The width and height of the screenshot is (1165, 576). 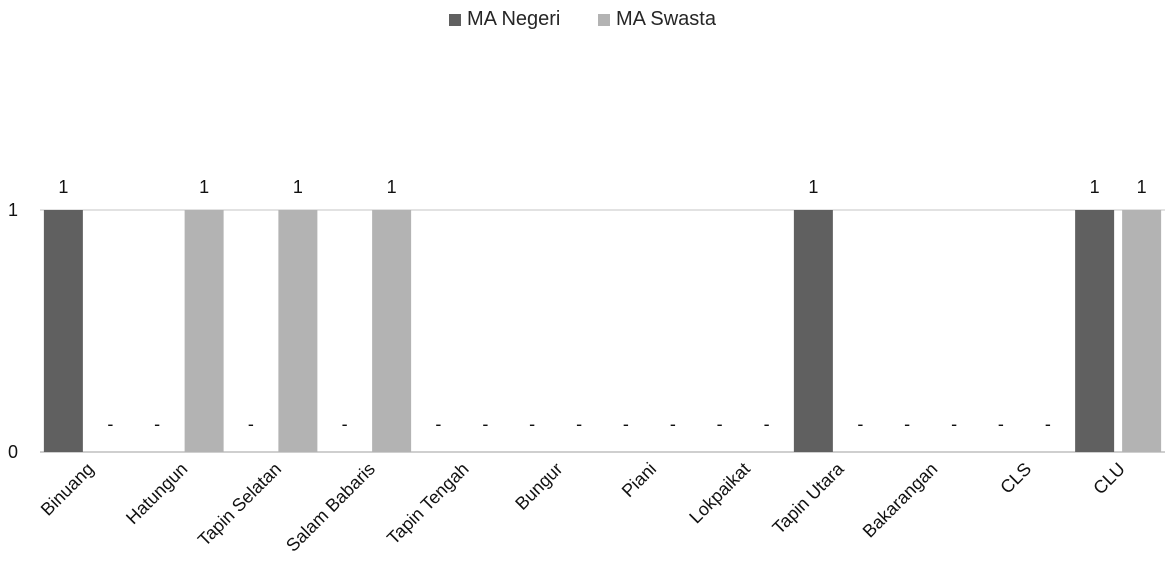 What do you see at coordinates (665, 19) in the screenshot?
I see `legend-label-ma-swasta: MA Swasta` at bounding box center [665, 19].